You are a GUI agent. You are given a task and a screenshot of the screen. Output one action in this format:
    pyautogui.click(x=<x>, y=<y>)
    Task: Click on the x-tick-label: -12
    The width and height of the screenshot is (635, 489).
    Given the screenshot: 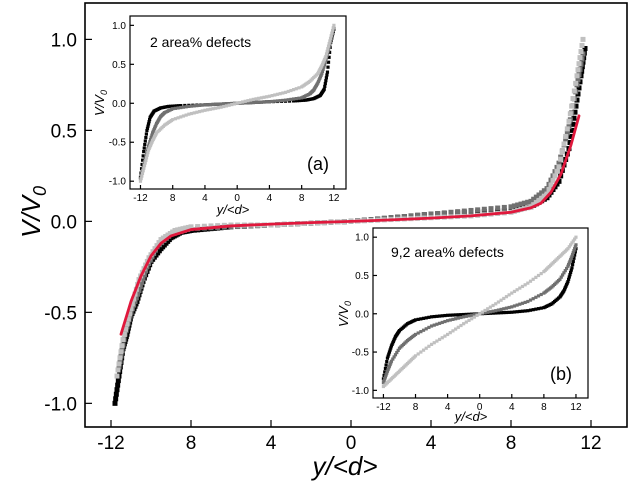 What is the action you would take?
    pyautogui.click(x=110, y=443)
    